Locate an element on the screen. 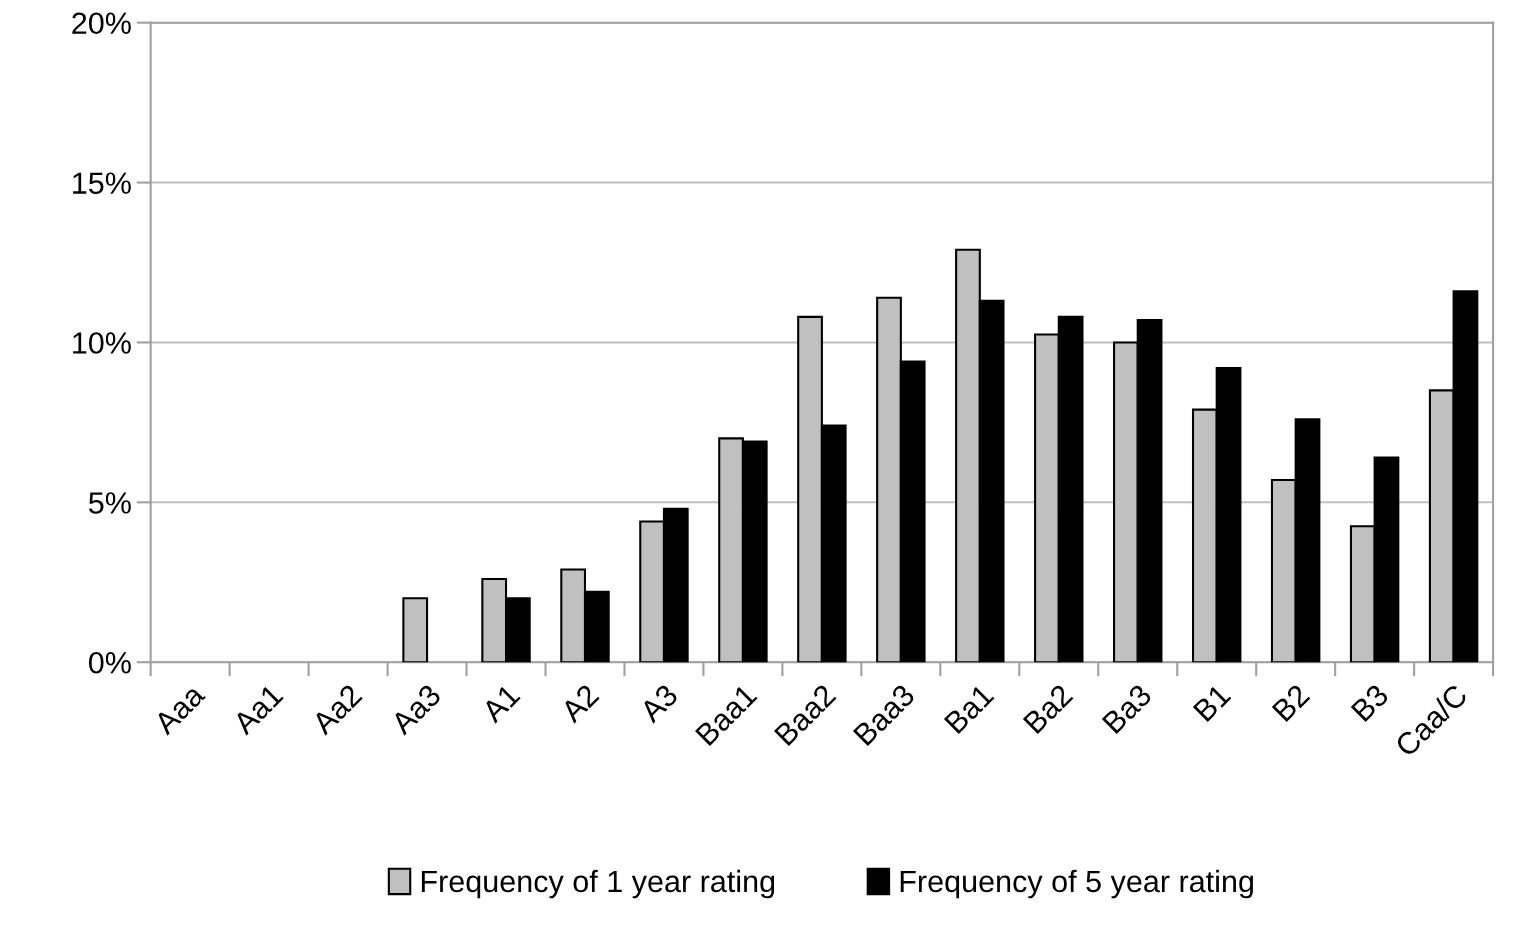  x-tick-label: B3 is located at coordinates (1370, 703).